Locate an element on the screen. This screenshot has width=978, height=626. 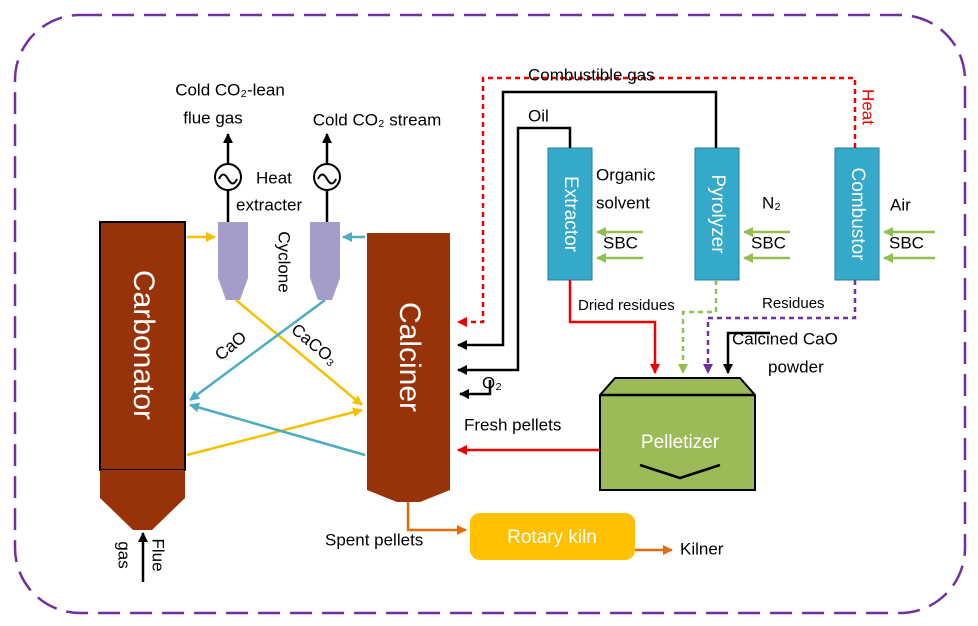
carbonator-body is located at coordinates (142, 346).